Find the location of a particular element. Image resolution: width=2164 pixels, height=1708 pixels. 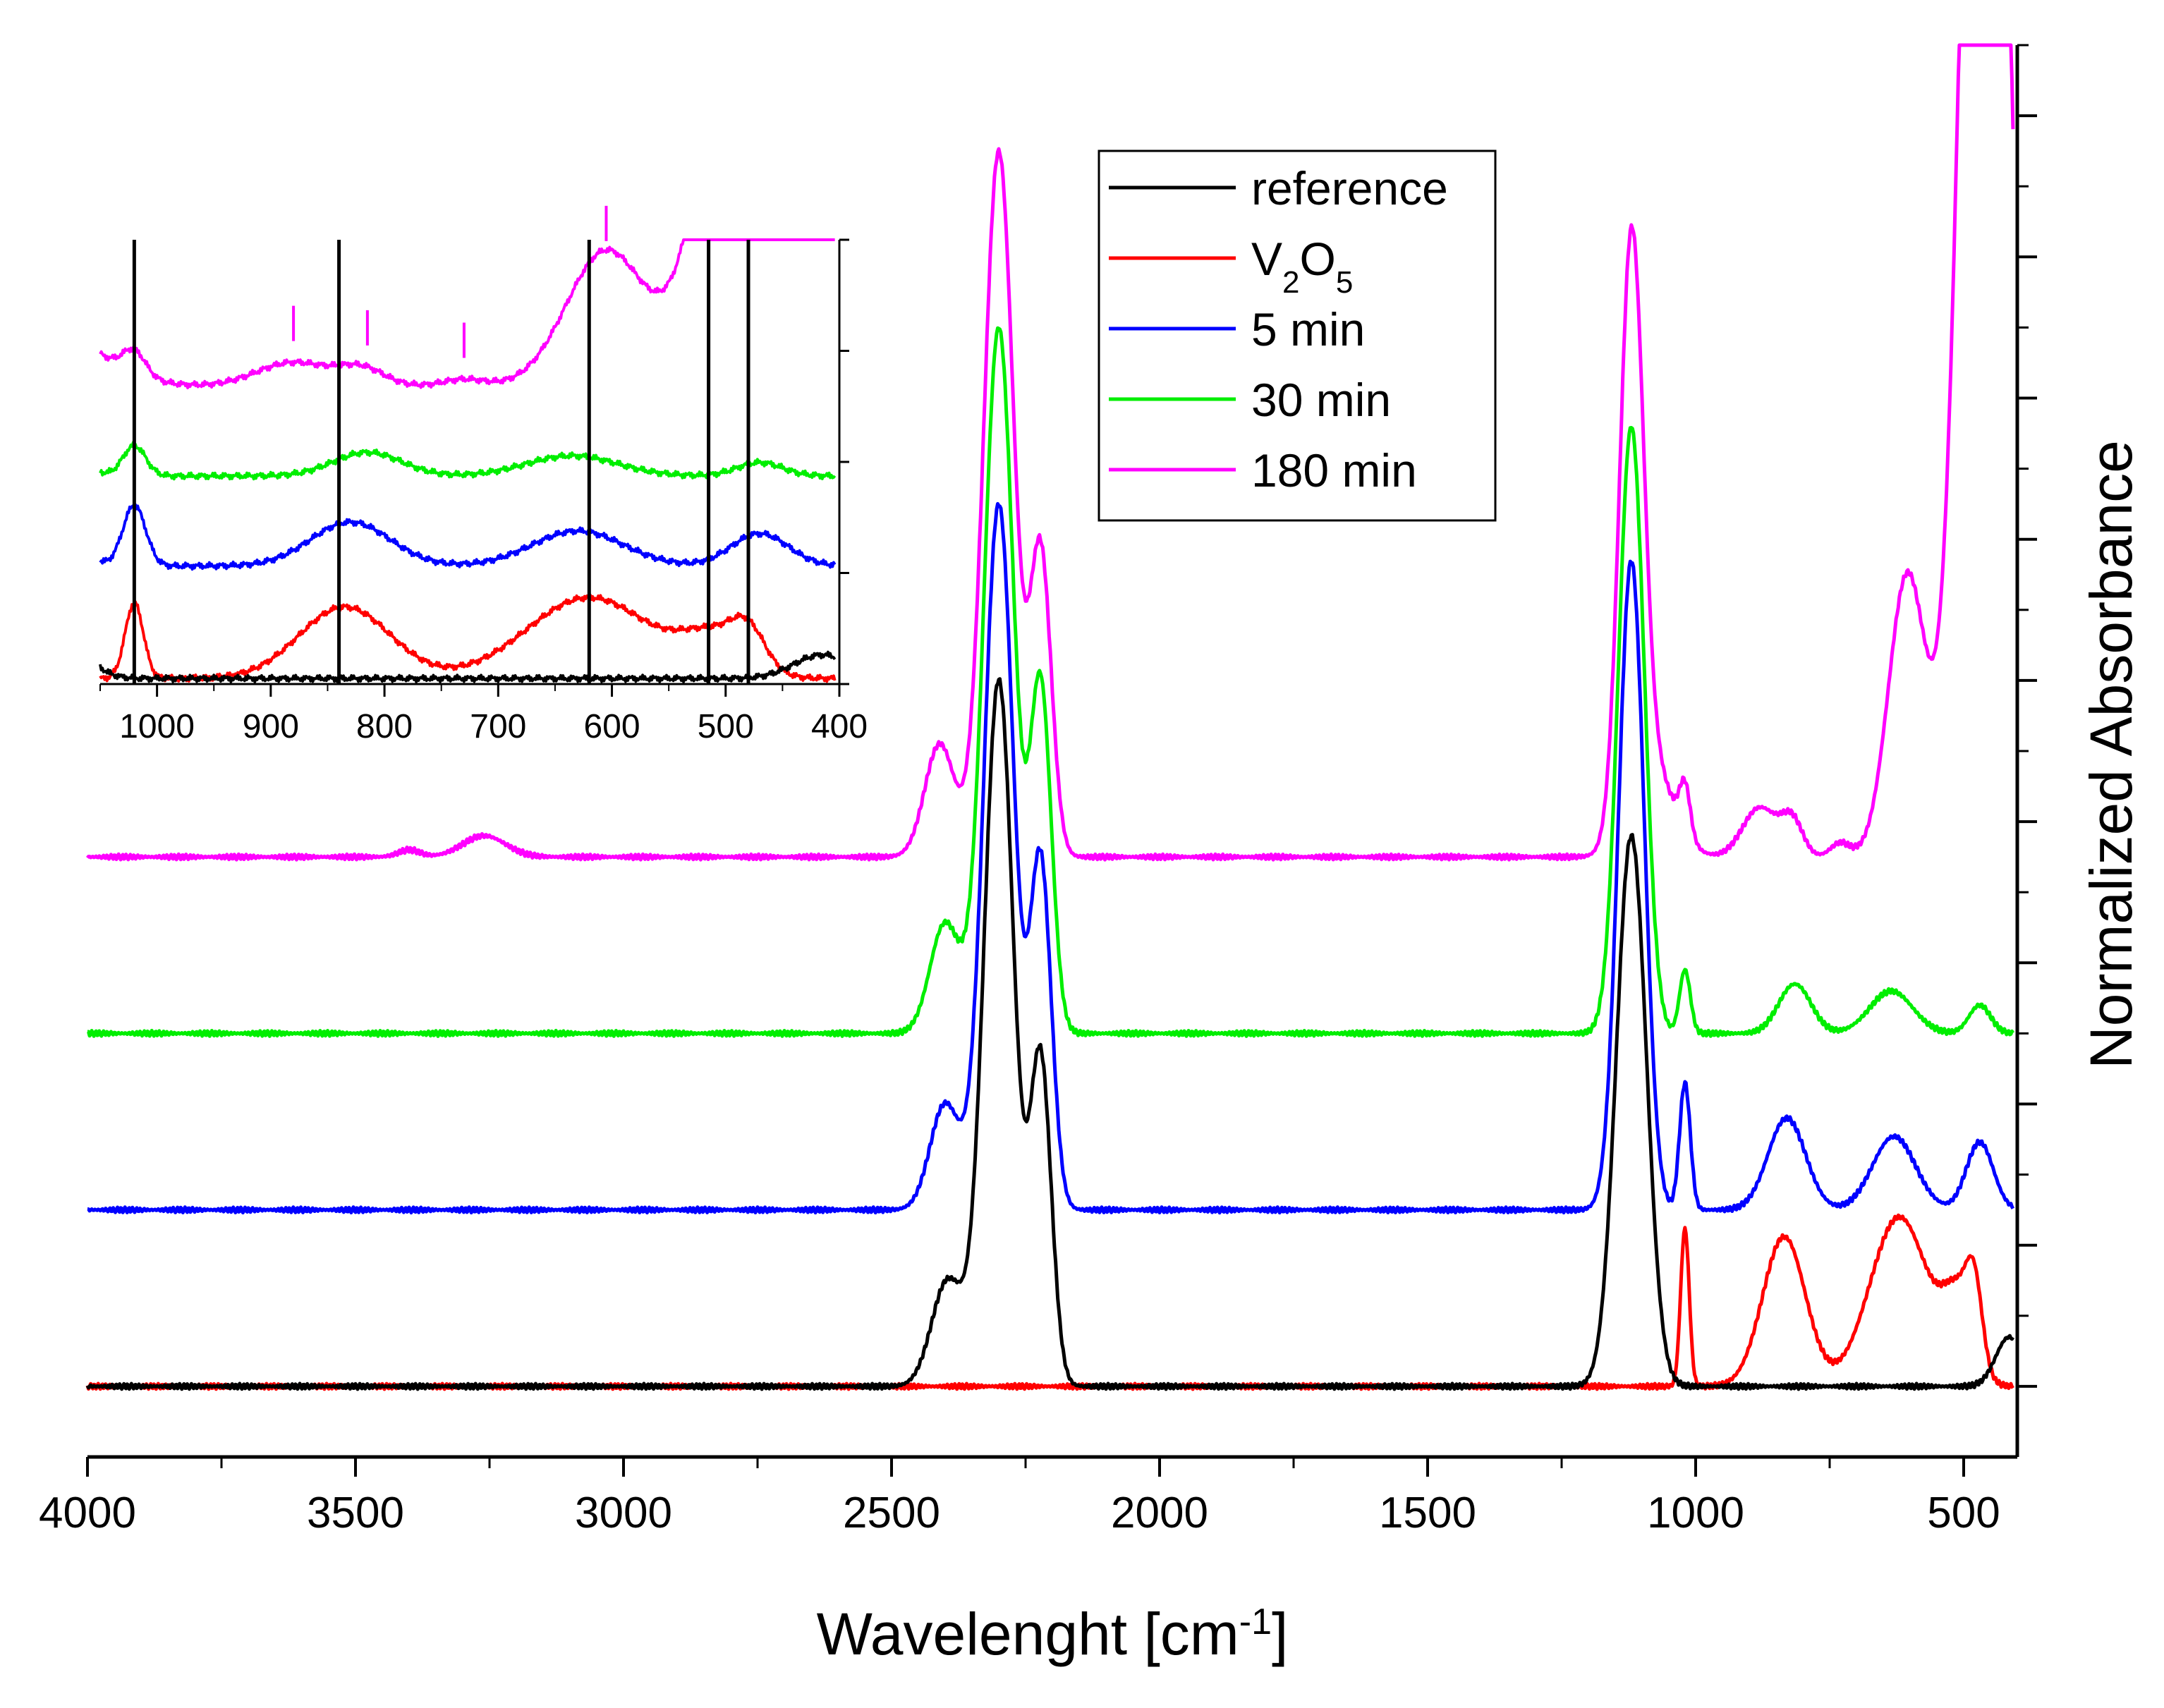

y-ticks is located at coordinates (2027, 716).